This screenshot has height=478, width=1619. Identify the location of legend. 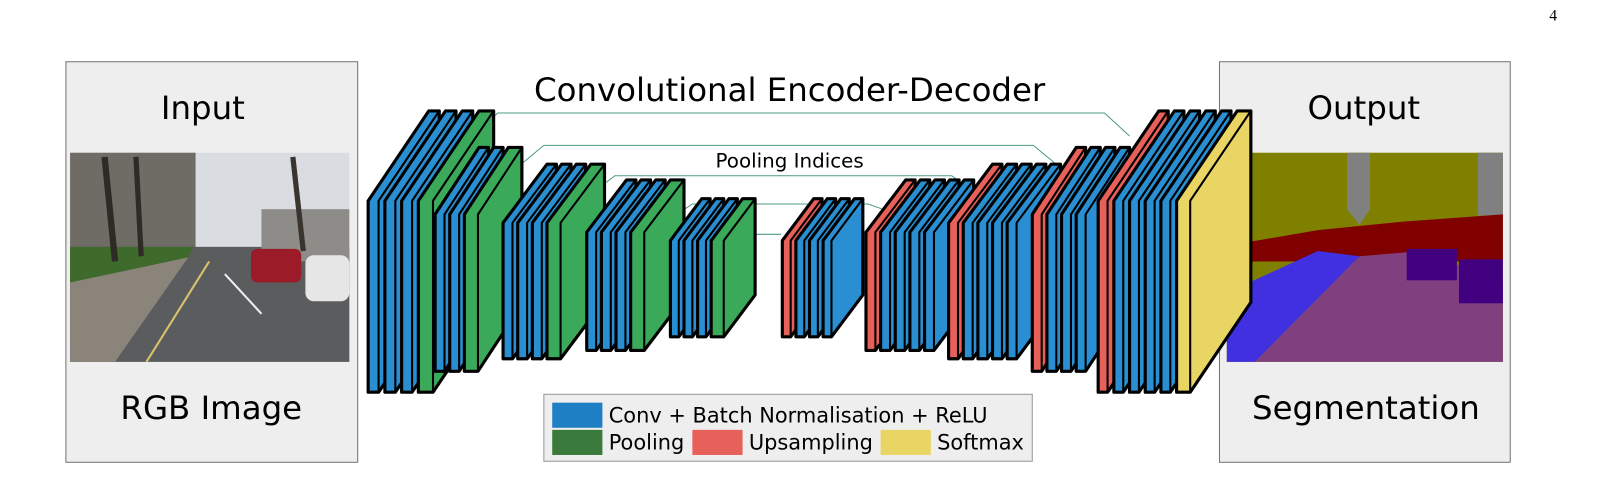
(788, 427).